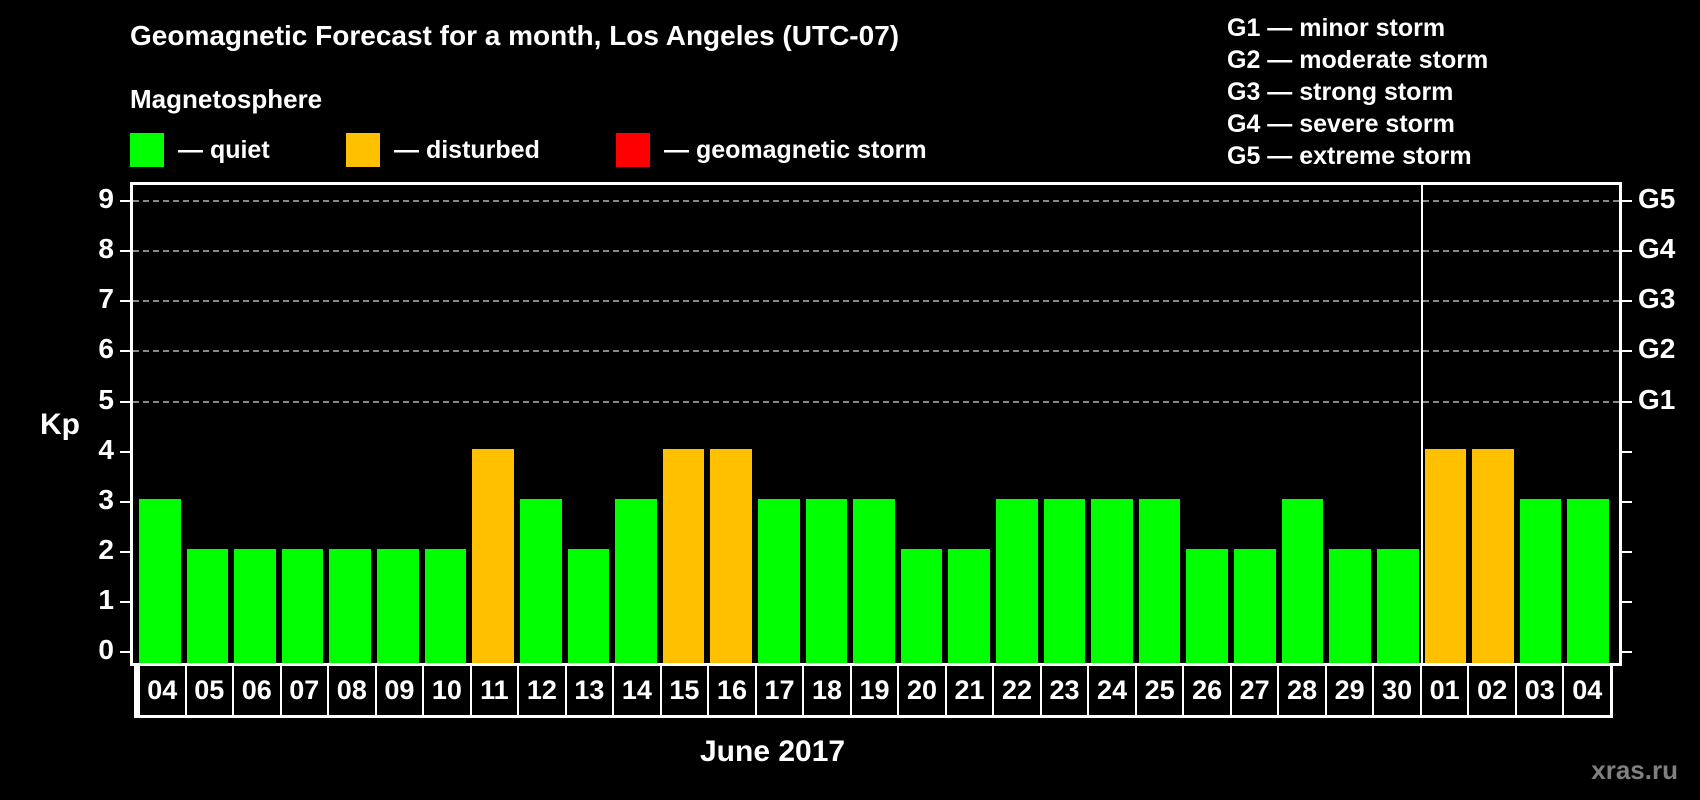 Image resolution: width=1700 pixels, height=800 pixels. Describe the element at coordinates (224, 149) in the screenshot. I see `legend-quiet-label: — quiet` at that location.